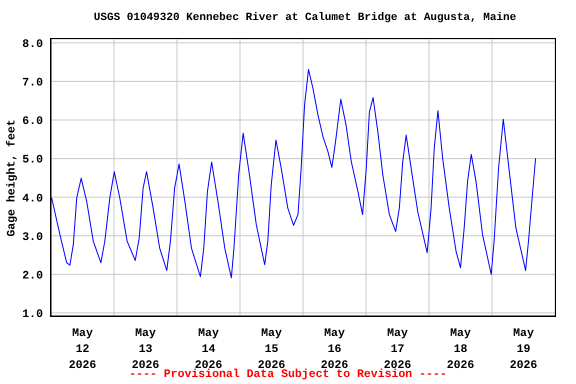 The height and width of the screenshot is (384, 576). Describe the element at coordinates (524, 349) in the screenshot. I see `x-tick-label: May 19 2026` at that location.